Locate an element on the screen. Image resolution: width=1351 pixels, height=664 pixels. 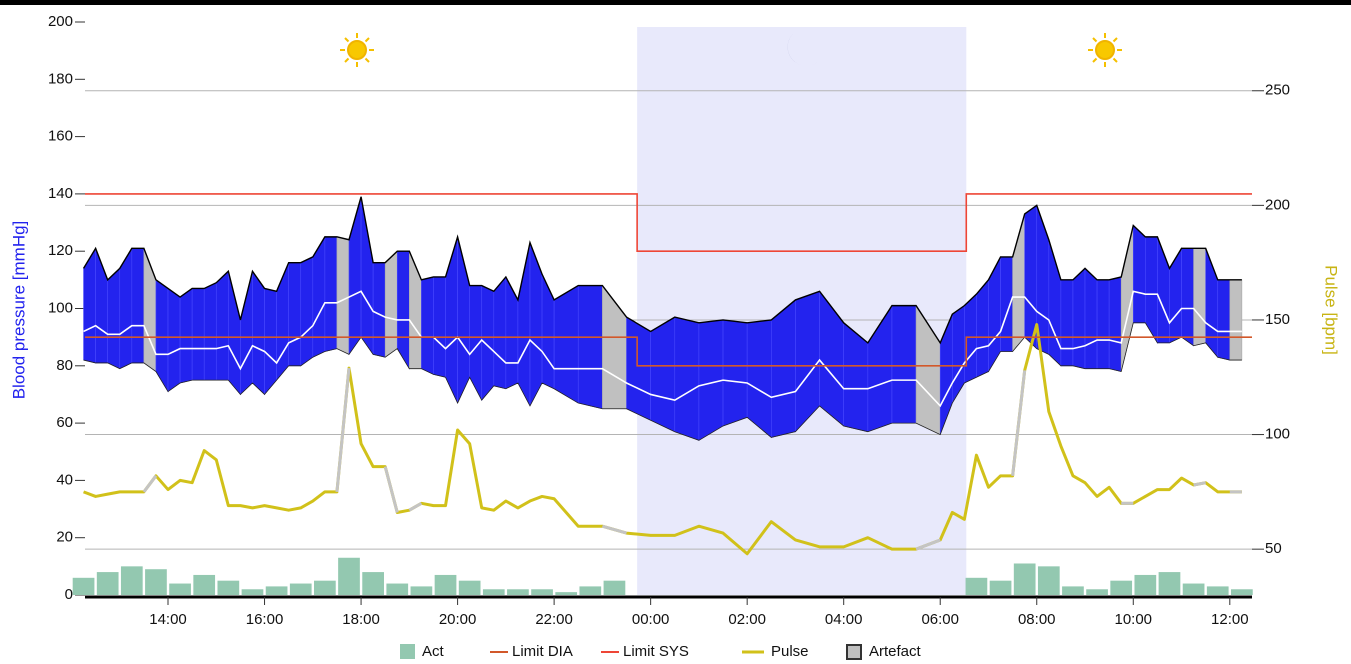
y2-tick-label: 50 is located at coordinates (1273, 548).